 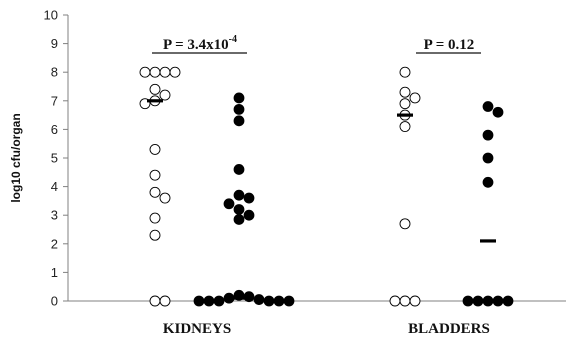 What do you see at coordinates (54, 186) in the screenshot?
I see `y-tick-label: 4` at bounding box center [54, 186].